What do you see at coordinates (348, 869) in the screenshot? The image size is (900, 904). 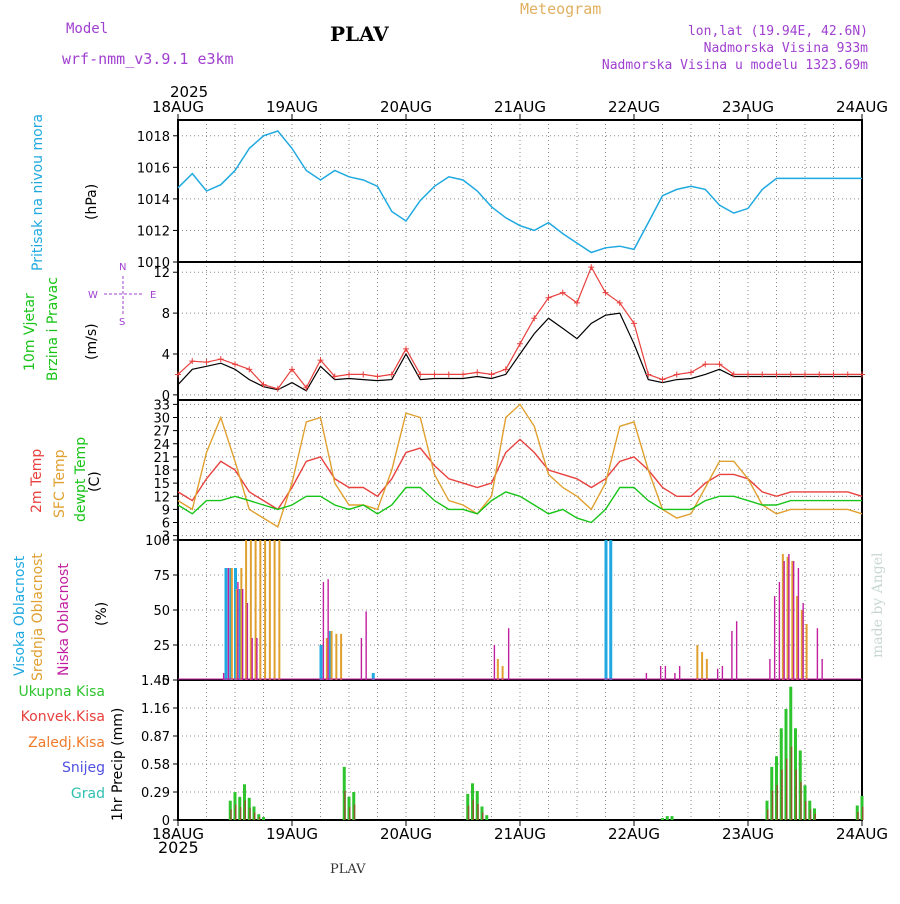 I see `footer-station: PLAV` at bounding box center [348, 869].